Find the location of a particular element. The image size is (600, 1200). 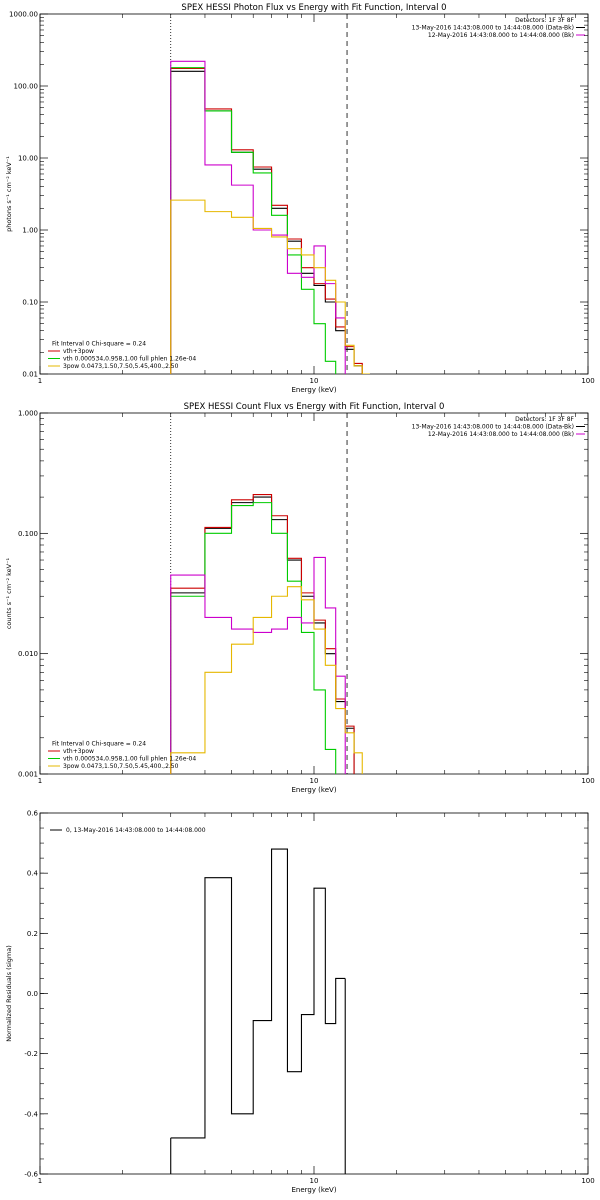

y-tick-label: 1.000 is located at coordinates (28, 414).